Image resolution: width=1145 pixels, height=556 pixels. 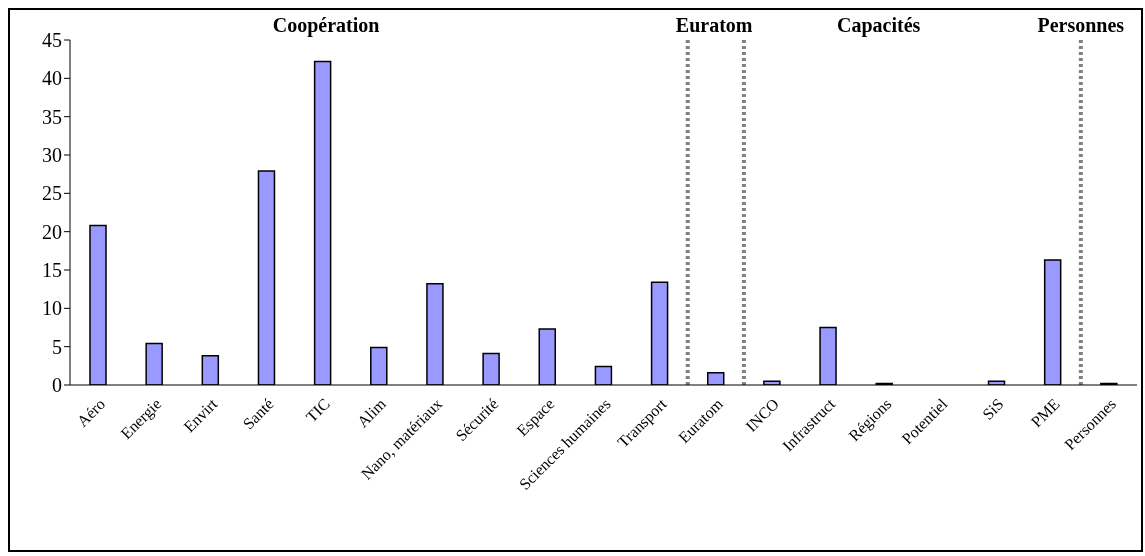 I want to click on y-tick-label: 40, so click(x=52, y=78).